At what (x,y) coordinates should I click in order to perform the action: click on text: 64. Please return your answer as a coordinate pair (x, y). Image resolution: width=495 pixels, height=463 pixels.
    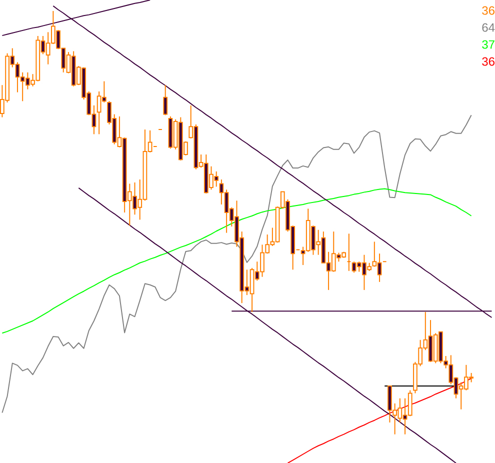
    Looking at the image, I should click on (488, 27).